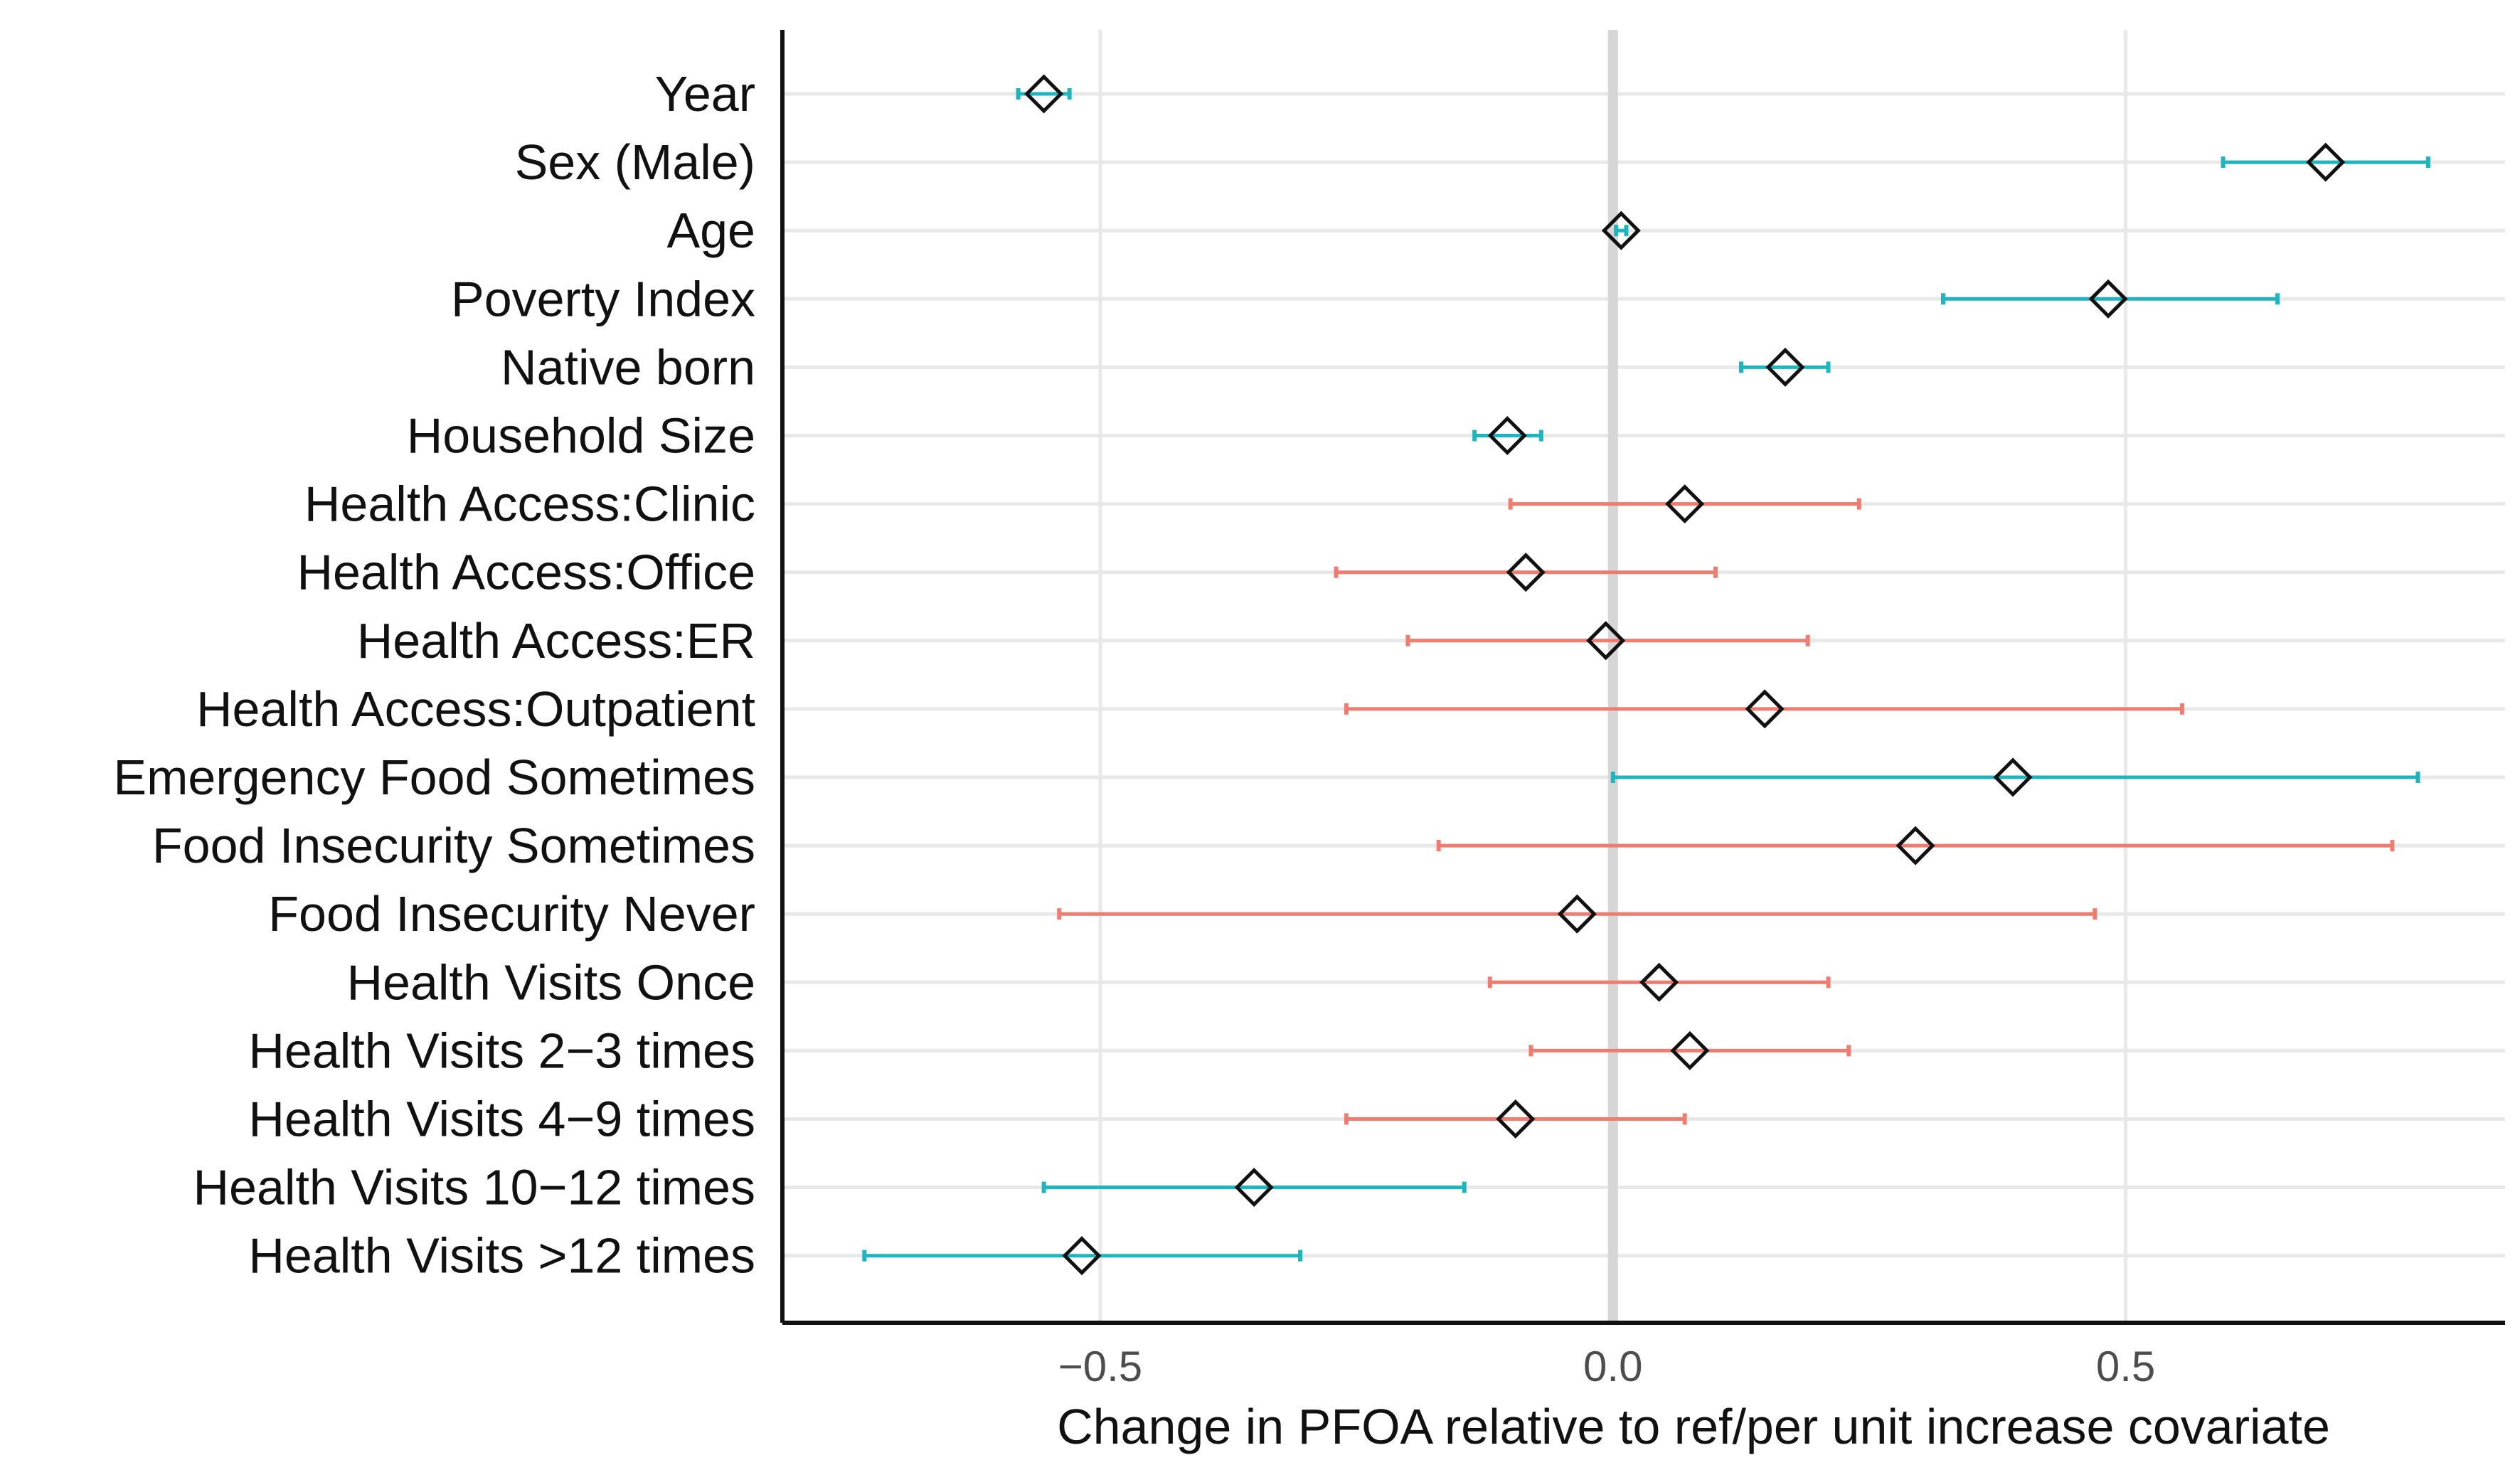 The image size is (2520, 1460). Describe the element at coordinates (474, 1187) in the screenshot. I see `row-label: Health Visits 10−12 times` at that location.